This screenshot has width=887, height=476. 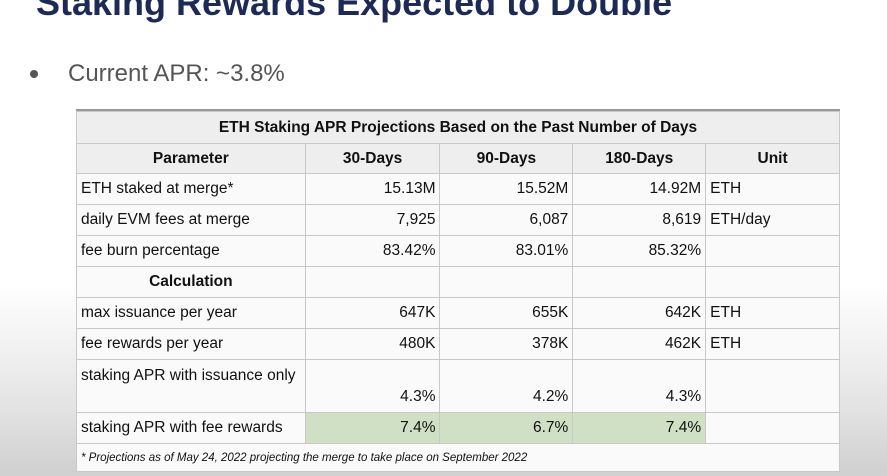 I want to click on value-cell: 8,619, so click(x=639, y=220).